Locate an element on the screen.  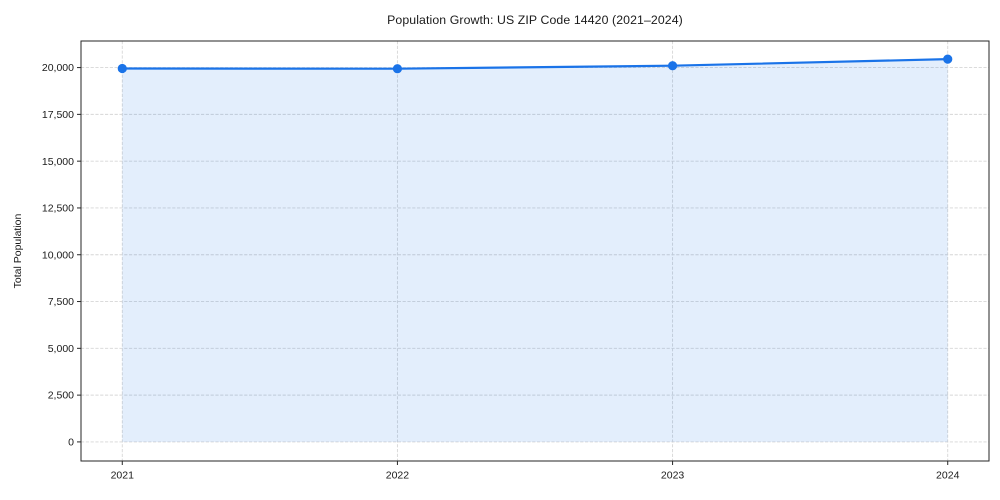
y-tick-label: 15,000 is located at coordinates (58, 162).